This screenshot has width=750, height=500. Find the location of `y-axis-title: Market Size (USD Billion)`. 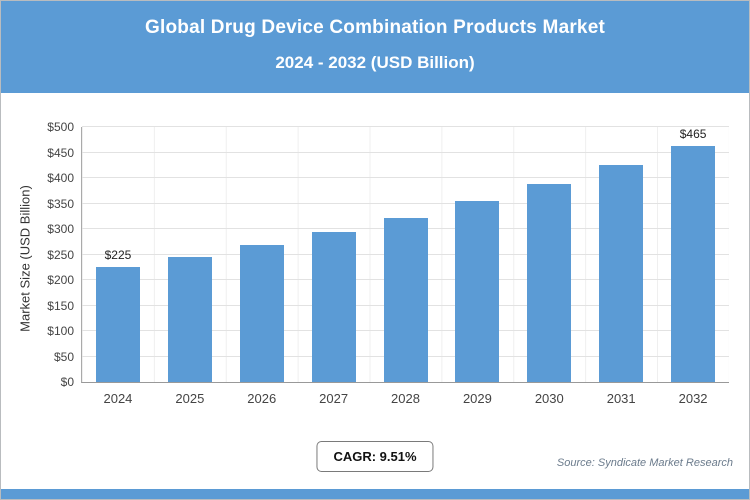

y-axis-title: Market Size (USD Billion) is located at coordinates (25, 258).